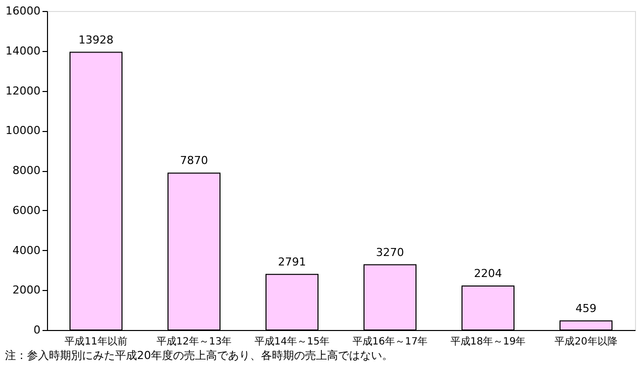 The width and height of the screenshot is (640, 366). I want to click on x-tick-label: 平成12年～13年, so click(194, 342).